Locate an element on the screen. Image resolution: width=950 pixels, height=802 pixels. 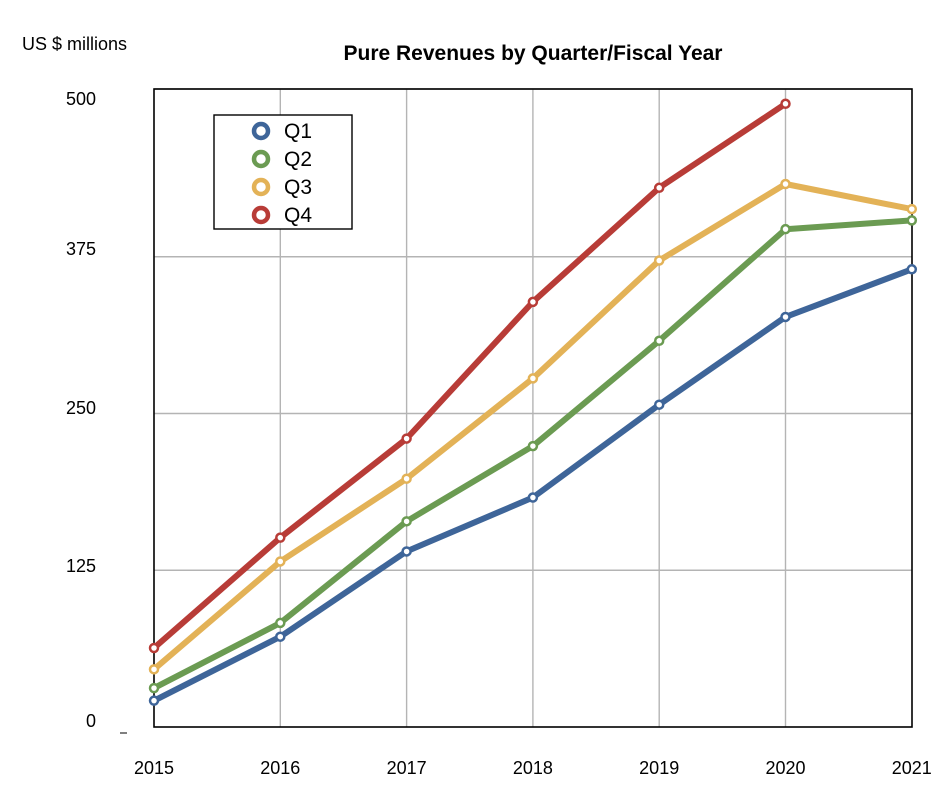
legend: Q1 Q2 Q3 Q4 is located at coordinates (283, 172).